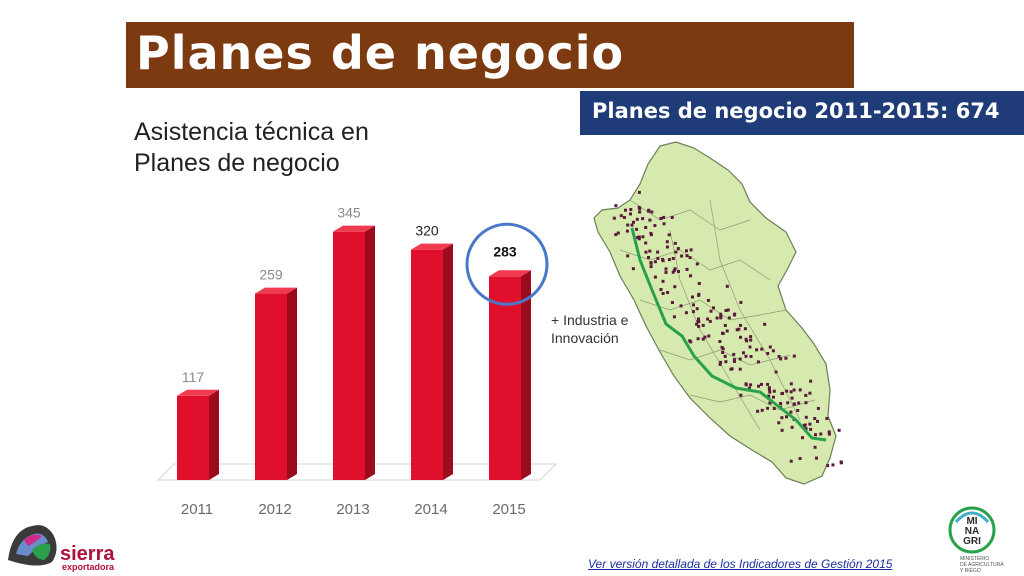 The width and height of the screenshot is (1024, 576). Describe the element at coordinates (728, 334) in the screenshot. I see `map-route-line` at that location.